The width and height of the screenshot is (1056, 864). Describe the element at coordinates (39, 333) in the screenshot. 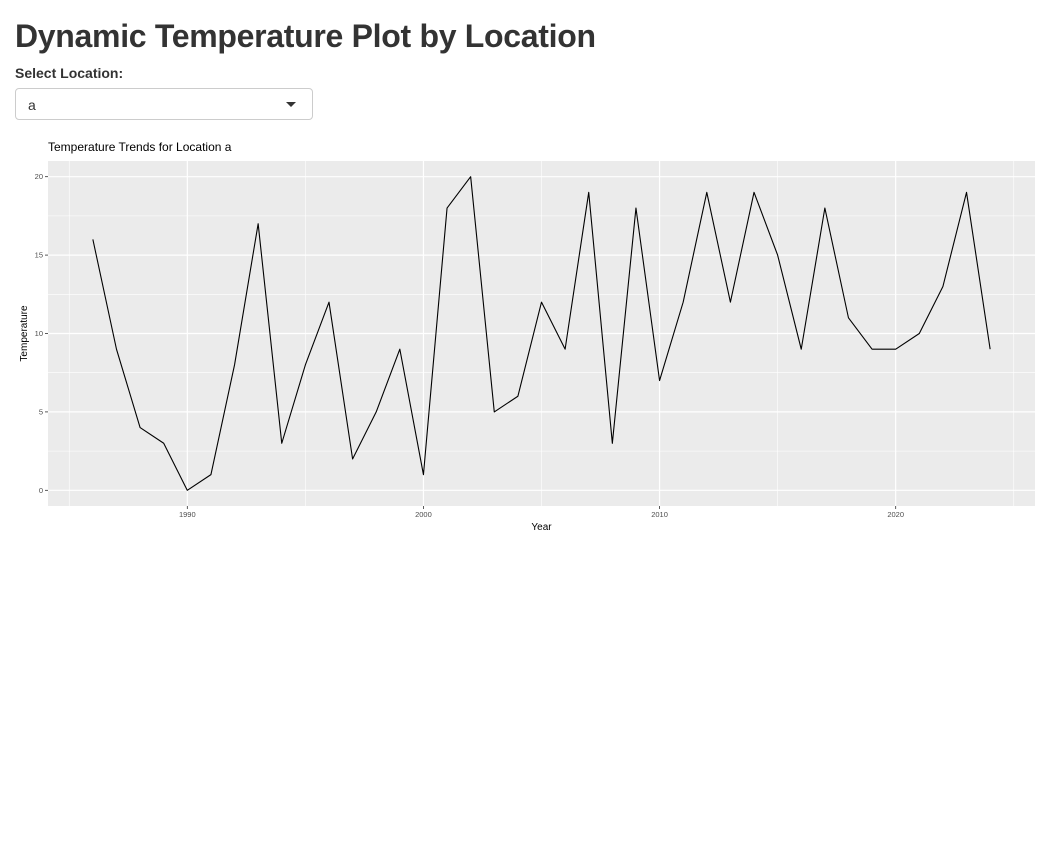

I see `y-tick-label: 10` at that location.